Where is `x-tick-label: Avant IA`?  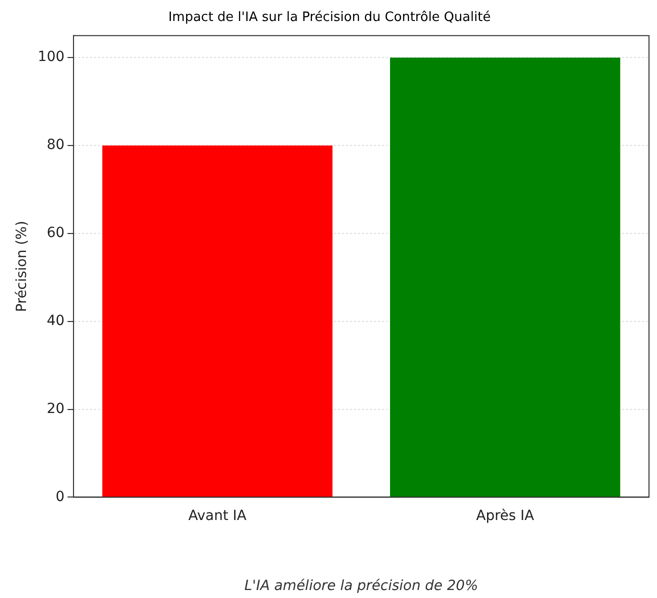
x-tick-label: Avant IA is located at coordinates (217, 516).